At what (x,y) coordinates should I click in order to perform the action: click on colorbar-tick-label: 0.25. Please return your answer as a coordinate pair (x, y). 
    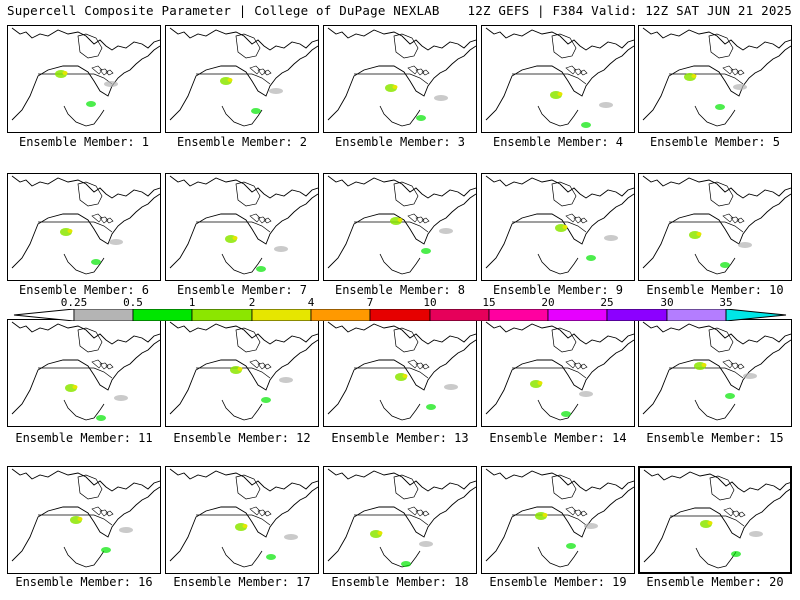
    Looking at the image, I should click on (74, 302).